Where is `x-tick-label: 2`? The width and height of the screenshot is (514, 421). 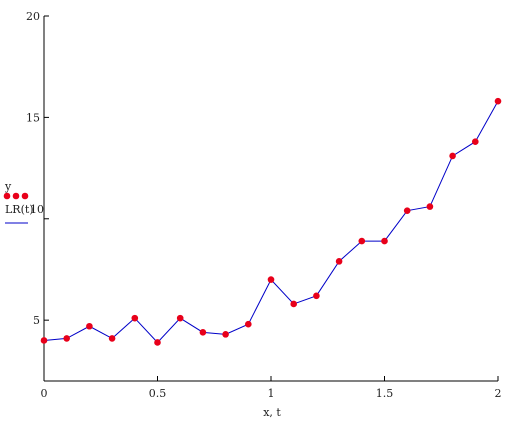
x-tick-label: 2 is located at coordinates (498, 393).